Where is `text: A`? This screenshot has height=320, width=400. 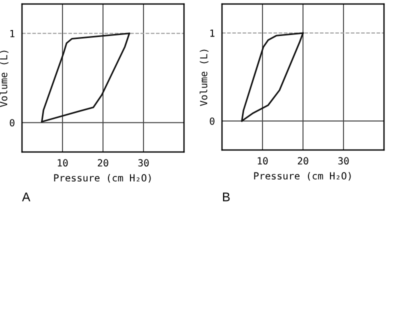
text: A is located at coordinates (26, 197).